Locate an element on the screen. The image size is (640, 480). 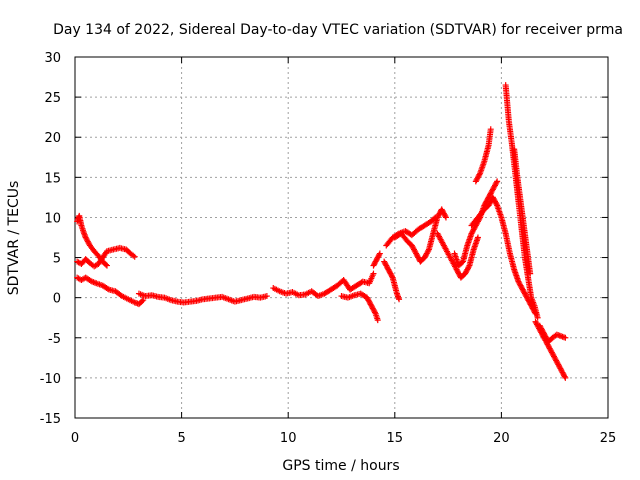
series-s12 is located at coordinates (476, 223).